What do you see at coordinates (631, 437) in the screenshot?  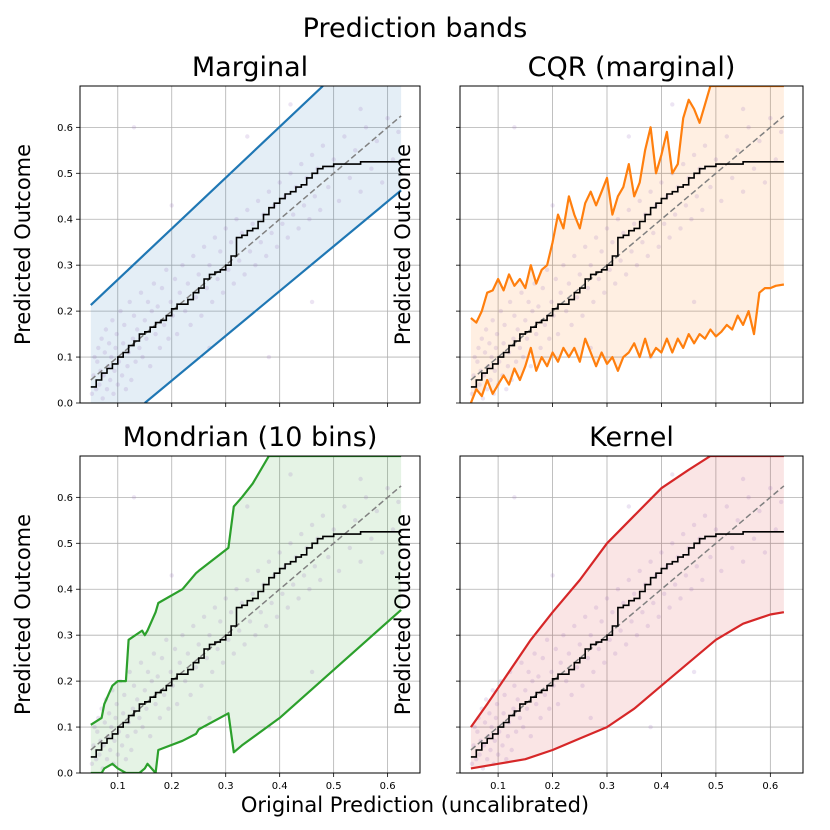 I see `subplot-title: Kernel` at bounding box center [631, 437].